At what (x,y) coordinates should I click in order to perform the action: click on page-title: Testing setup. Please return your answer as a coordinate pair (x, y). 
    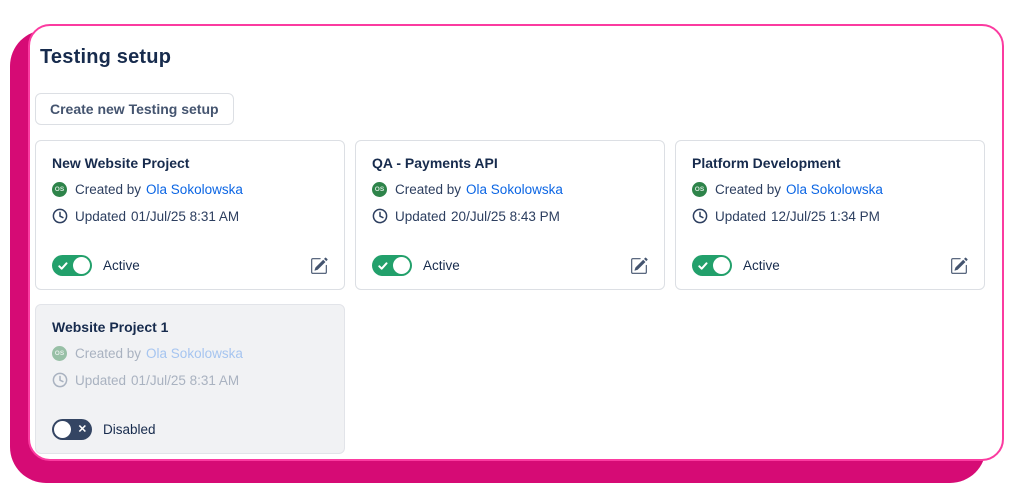
    Looking at the image, I should click on (106, 57).